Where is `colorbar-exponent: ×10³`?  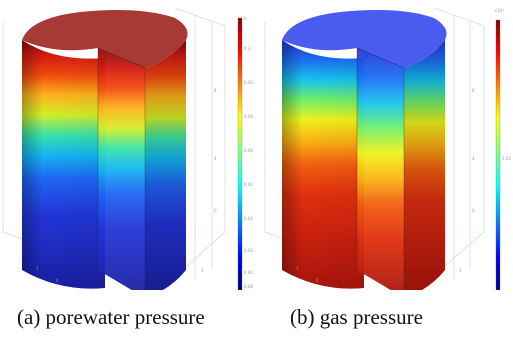
colorbar-exponent: ×10³ is located at coordinates (499, 10).